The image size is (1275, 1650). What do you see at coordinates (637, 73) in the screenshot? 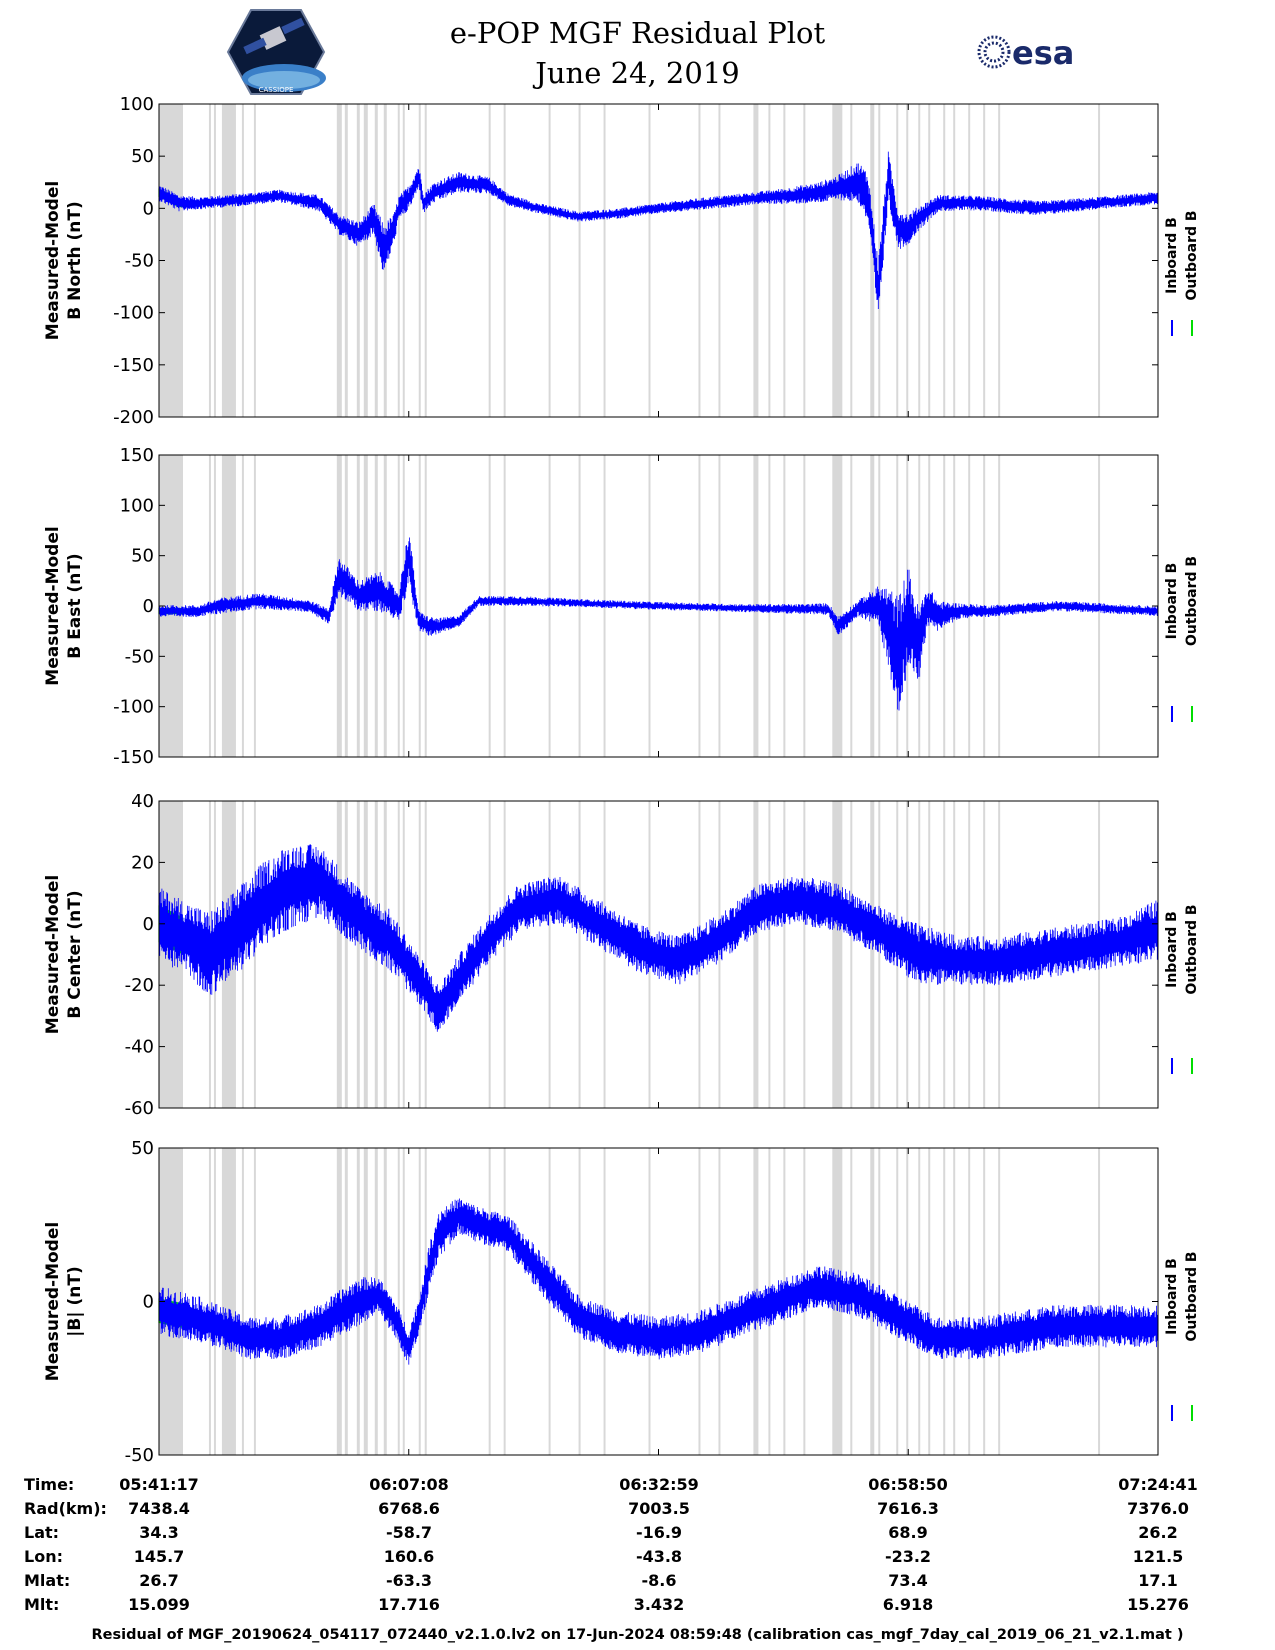
I see `plot-date: June 24, 2019` at bounding box center [637, 73].